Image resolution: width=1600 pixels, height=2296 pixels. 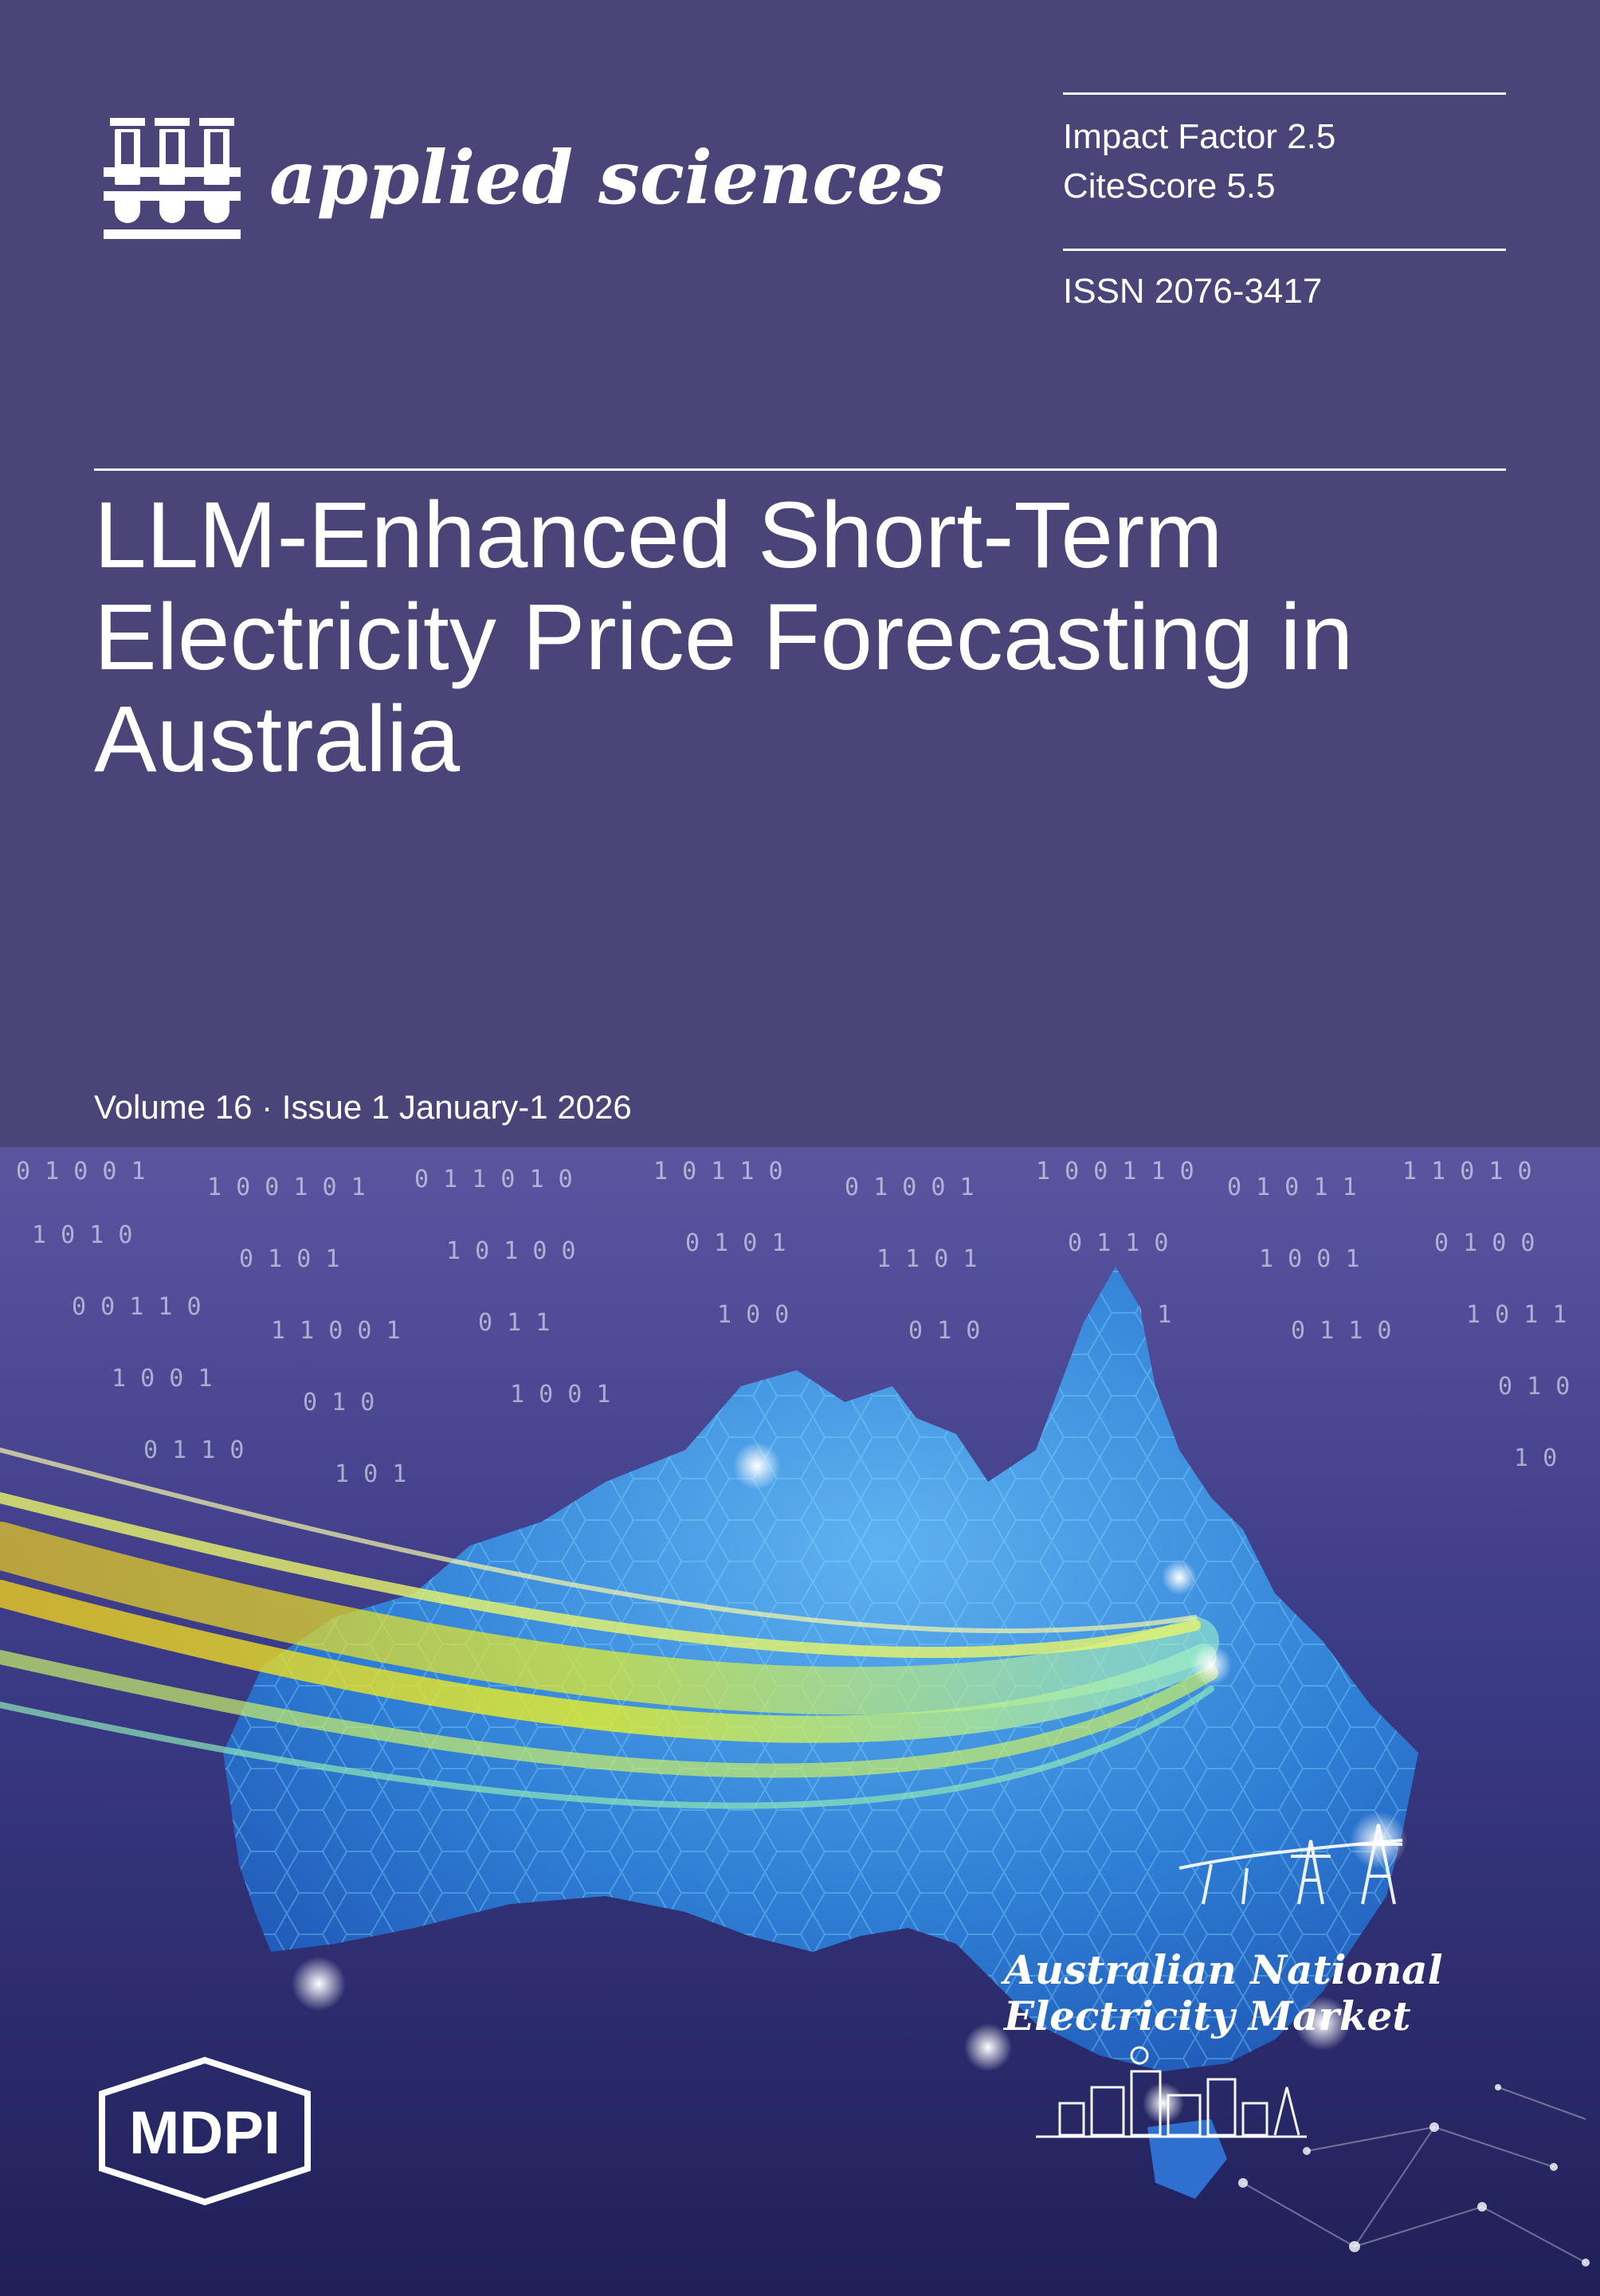 I want to click on issue-line: Volume 16 · Issue 1 January-1 2026, so click(x=363, y=1107).